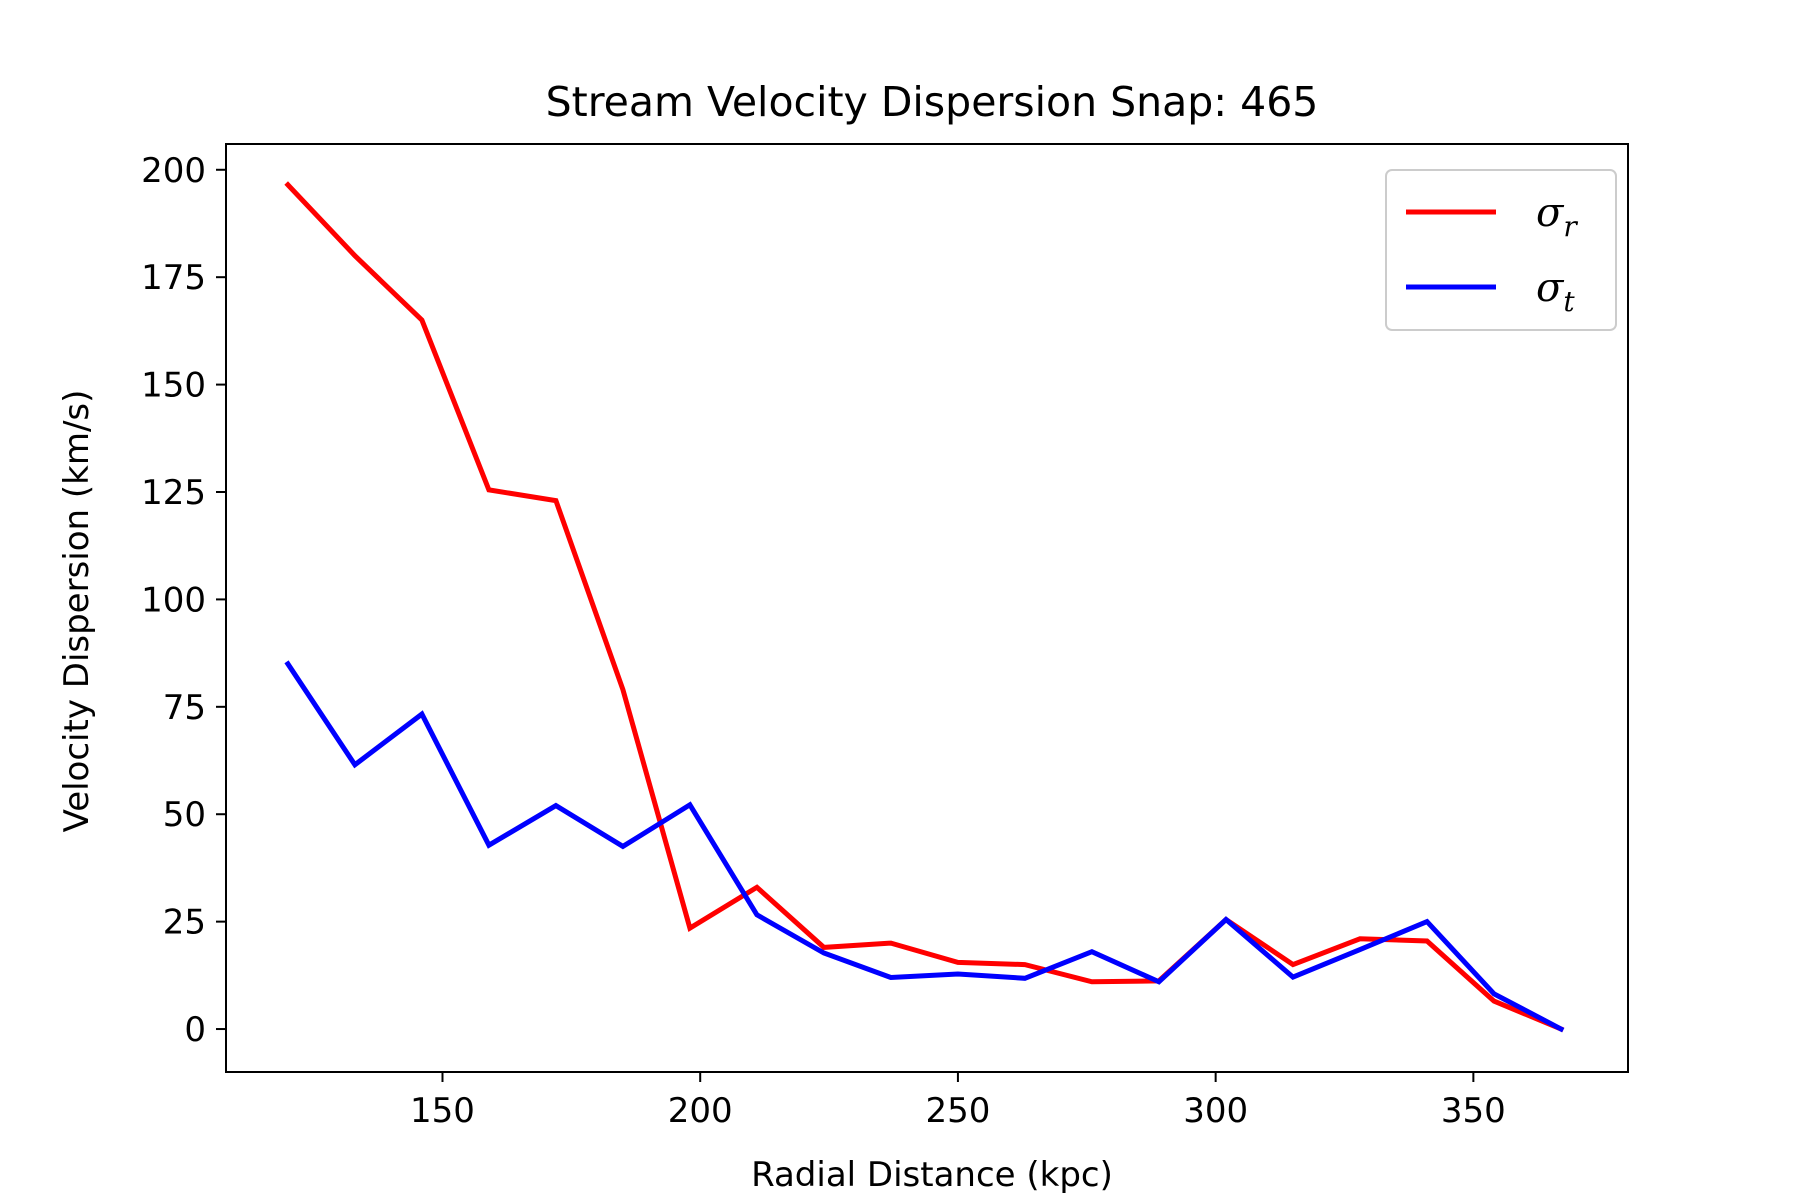 The width and height of the screenshot is (1800, 1200). I want to click on y-tick-label: 150, so click(173, 386).